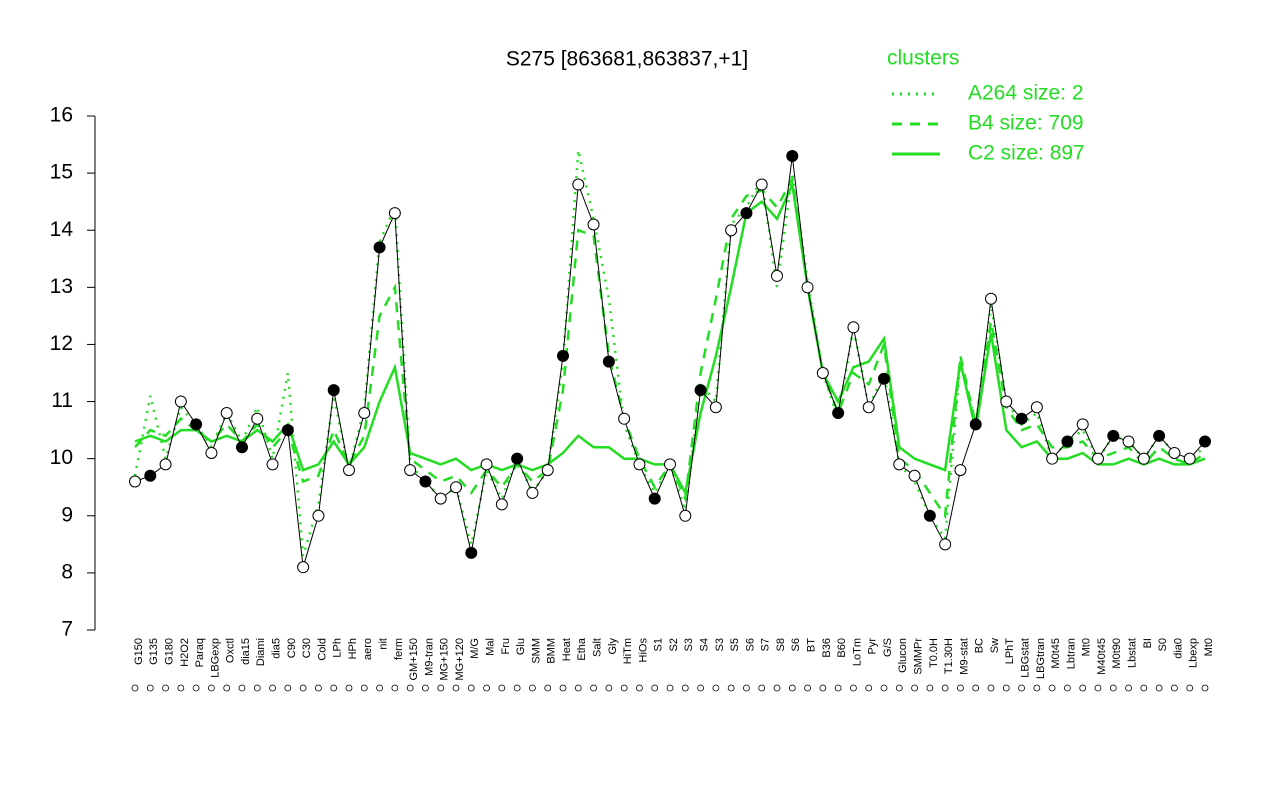 The height and width of the screenshot is (800, 1280). What do you see at coordinates (61, 286) in the screenshot?
I see `y-tick-label: 13` at bounding box center [61, 286].